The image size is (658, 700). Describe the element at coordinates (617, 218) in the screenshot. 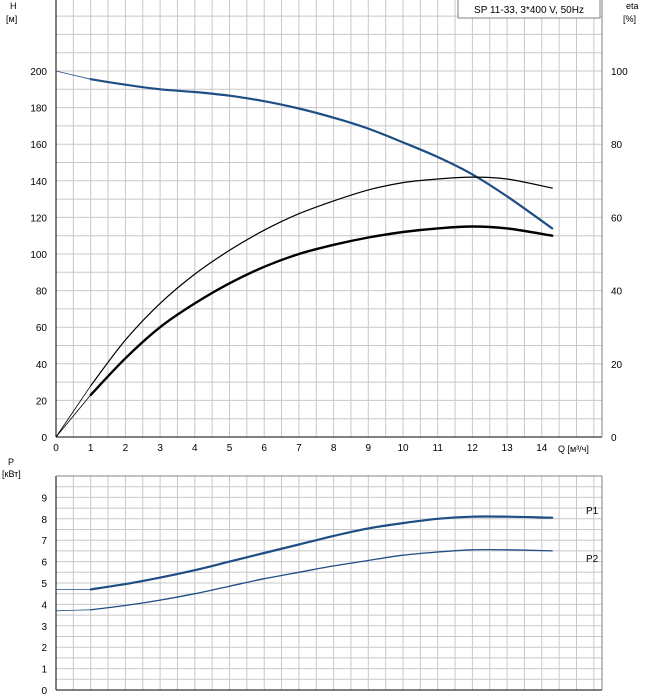

I see `eta-tick-label: 60` at that location.